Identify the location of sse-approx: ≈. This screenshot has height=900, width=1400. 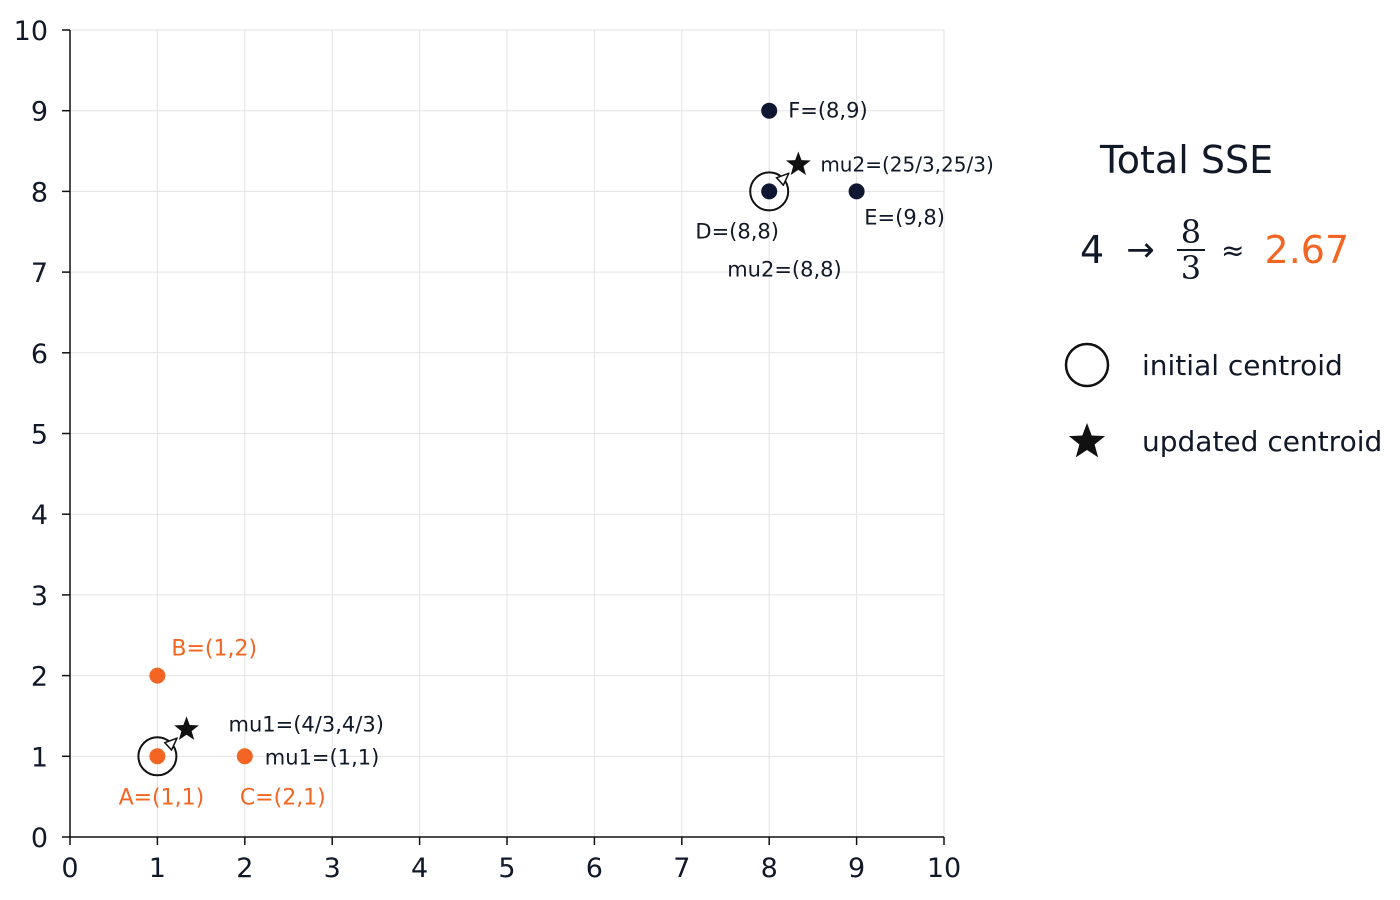
(1233, 250).